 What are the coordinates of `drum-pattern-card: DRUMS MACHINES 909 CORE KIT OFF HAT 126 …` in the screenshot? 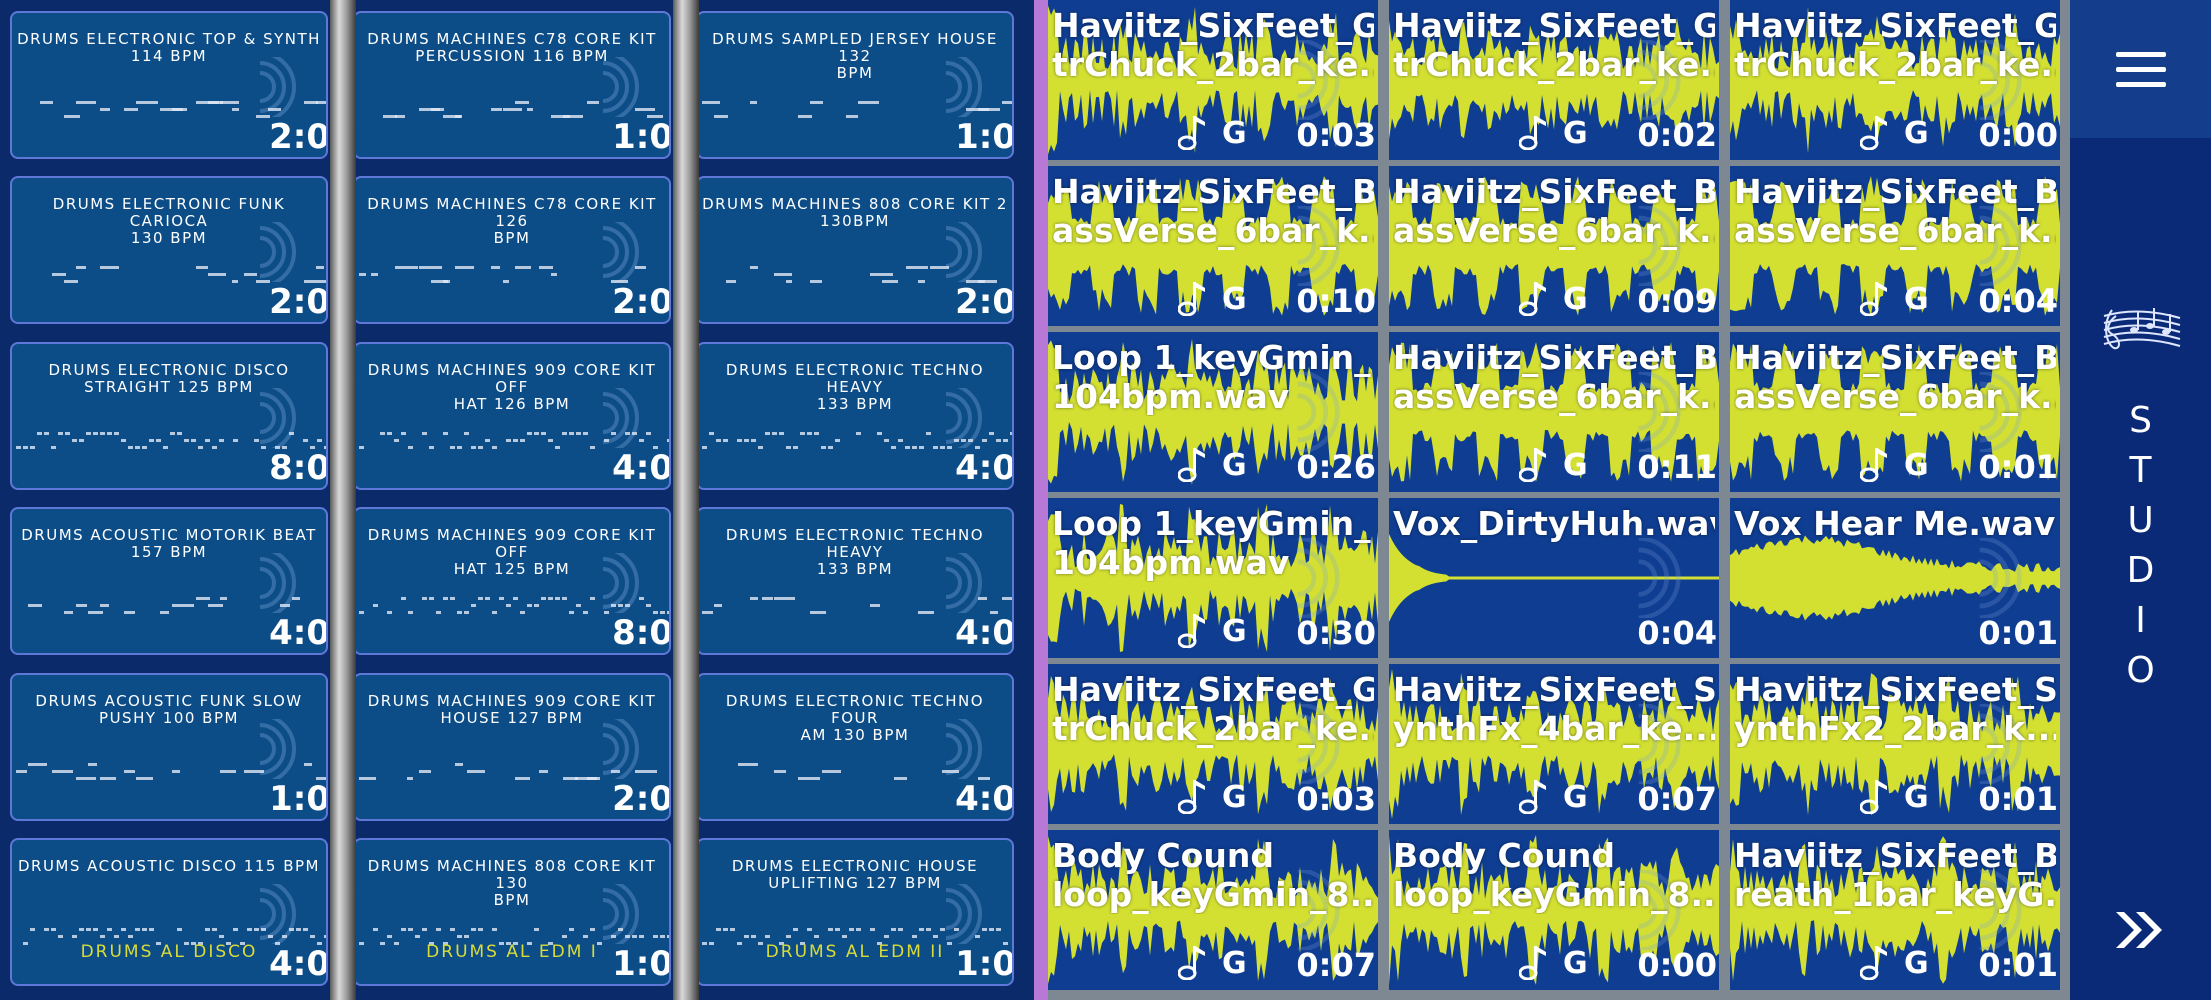 It's located at (512, 416).